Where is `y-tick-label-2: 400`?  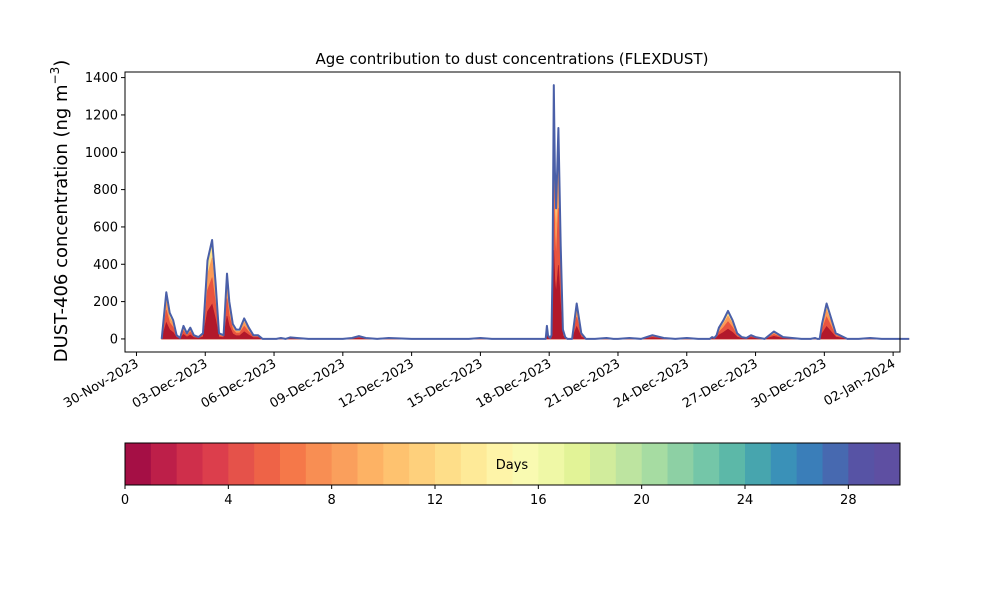 y-tick-label-2: 400 is located at coordinates (105, 265).